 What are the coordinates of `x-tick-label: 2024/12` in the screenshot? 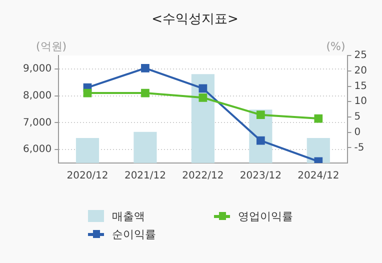 It's located at (319, 176).